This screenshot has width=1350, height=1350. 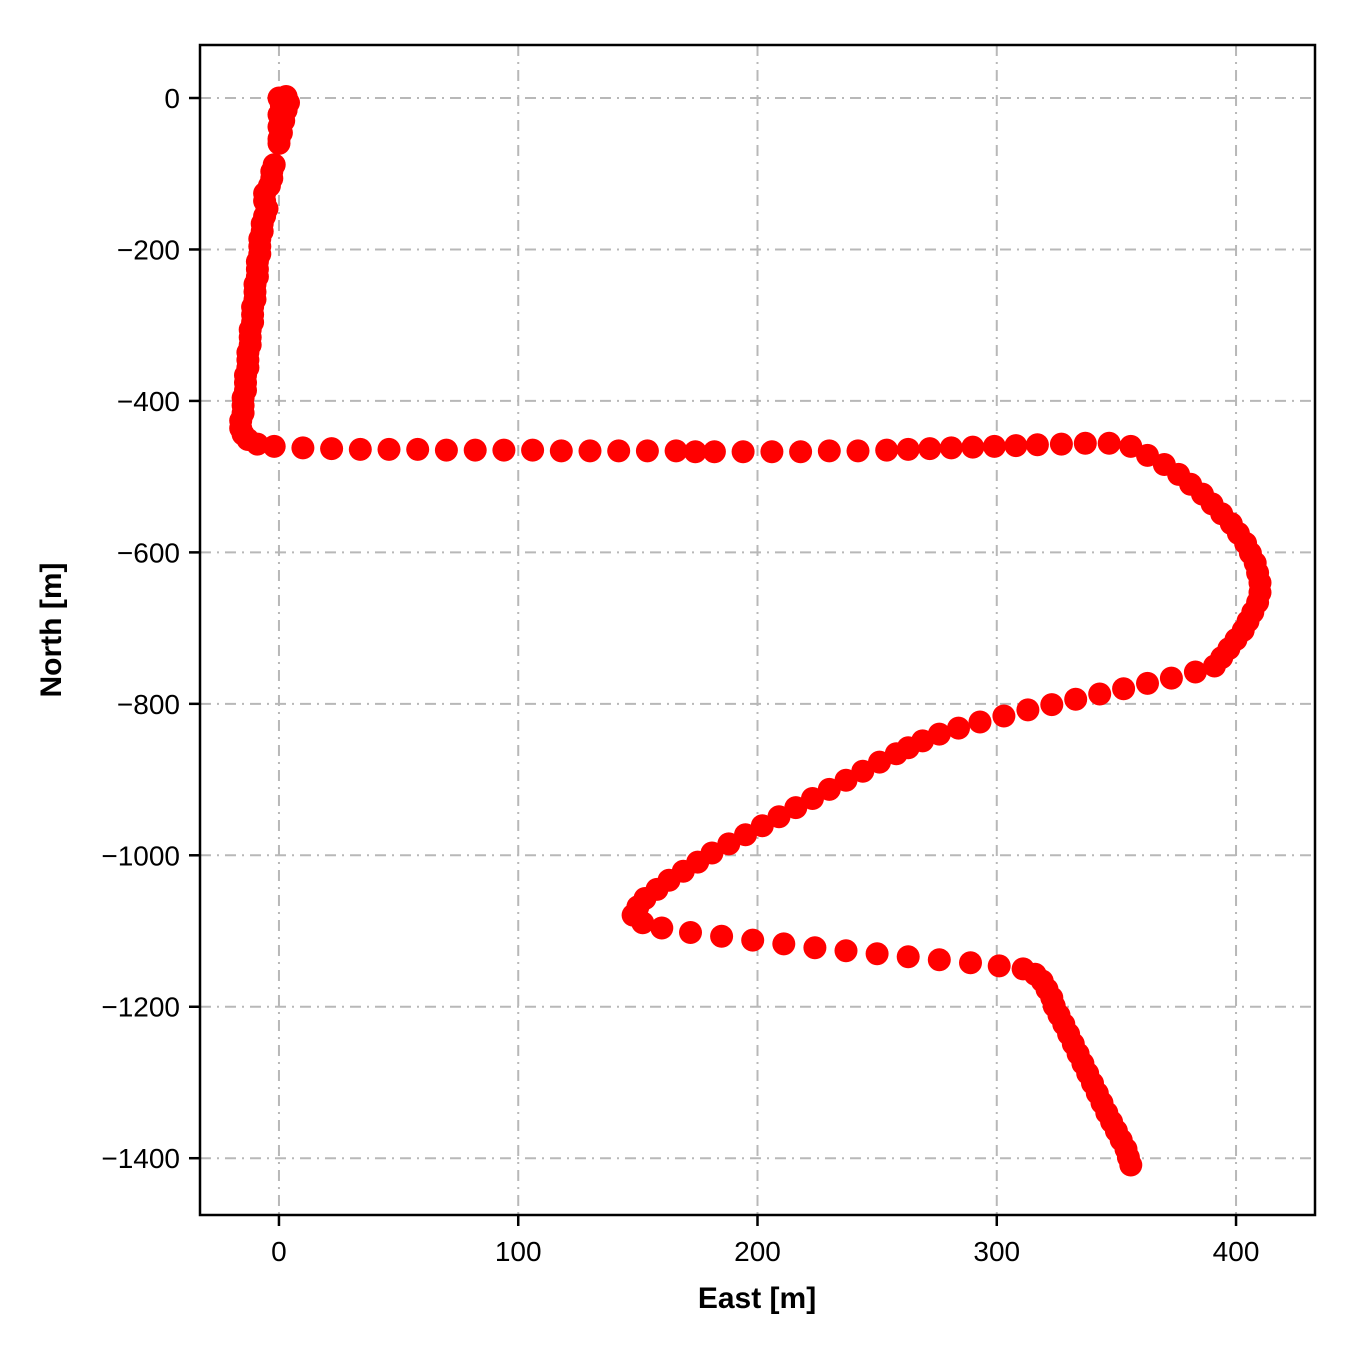 What do you see at coordinates (140, 855) in the screenshot?
I see `svg-text: −1000` at bounding box center [140, 855].